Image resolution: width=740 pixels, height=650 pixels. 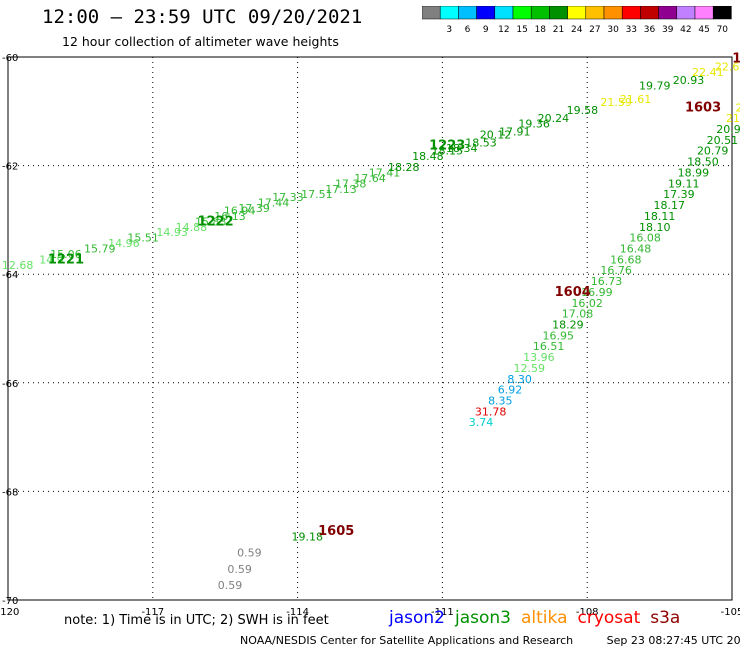 I want to click on y-tick-label: -60, so click(x=10, y=58).